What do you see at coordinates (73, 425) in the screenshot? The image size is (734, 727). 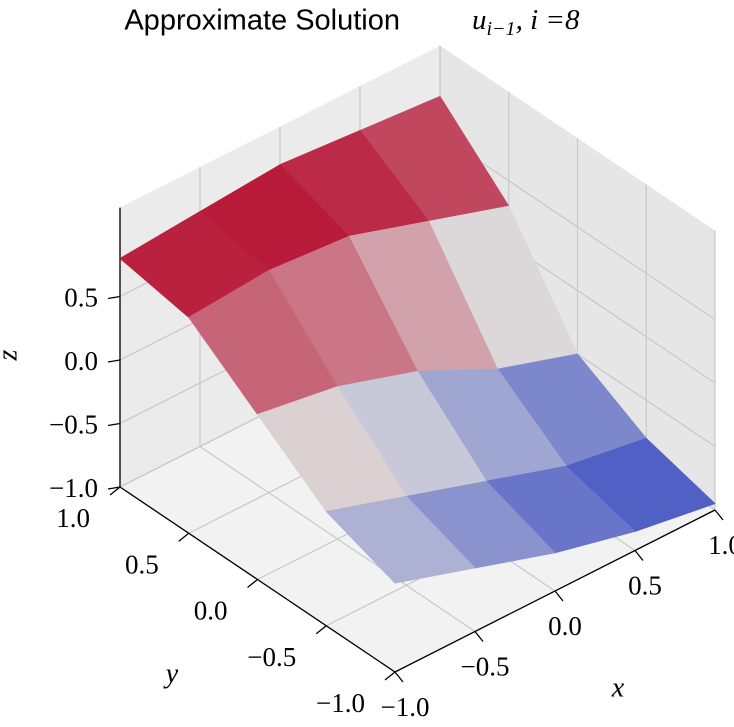 I see `z-tick-label: −0.5` at bounding box center [73, 425].